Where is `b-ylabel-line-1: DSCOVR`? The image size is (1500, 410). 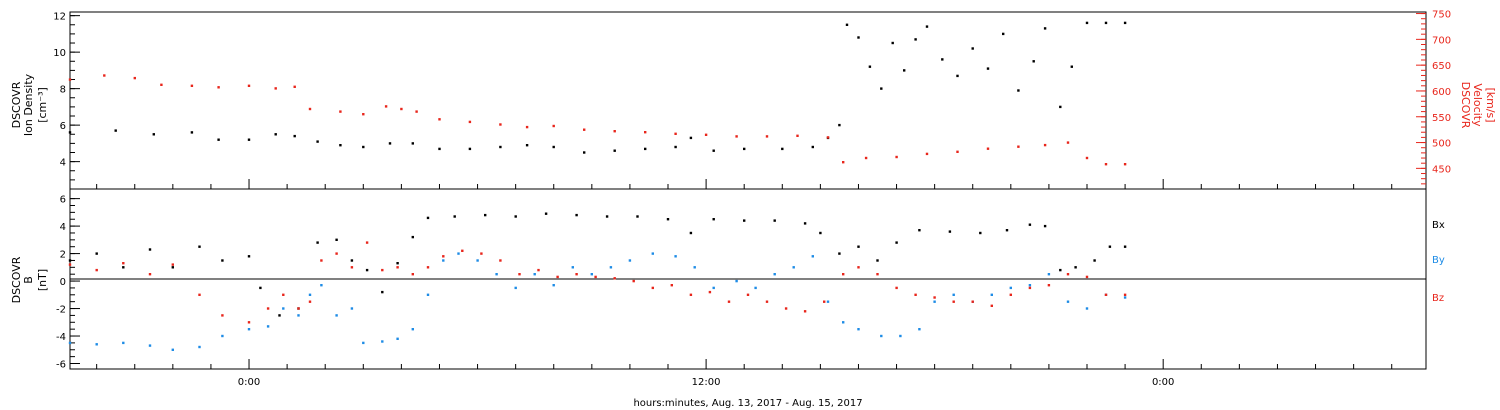
b-ylabel-line-1: DSCOVR is located at coordinates (16, 279).